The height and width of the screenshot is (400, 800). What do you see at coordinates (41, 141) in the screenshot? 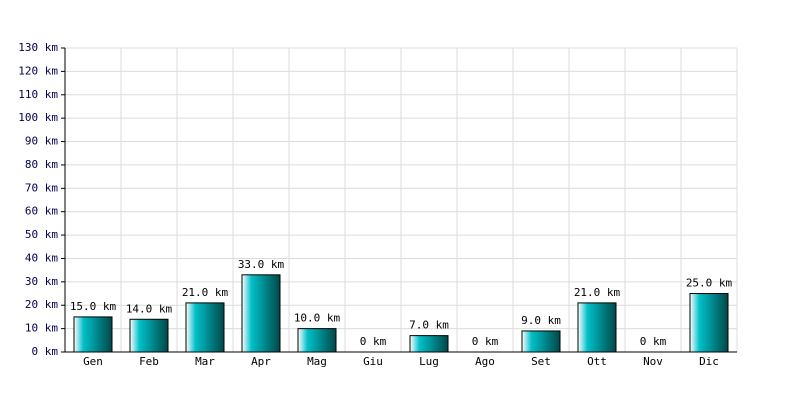
I see `y-tick-label: 90 km` at bounding box center [41, 141].